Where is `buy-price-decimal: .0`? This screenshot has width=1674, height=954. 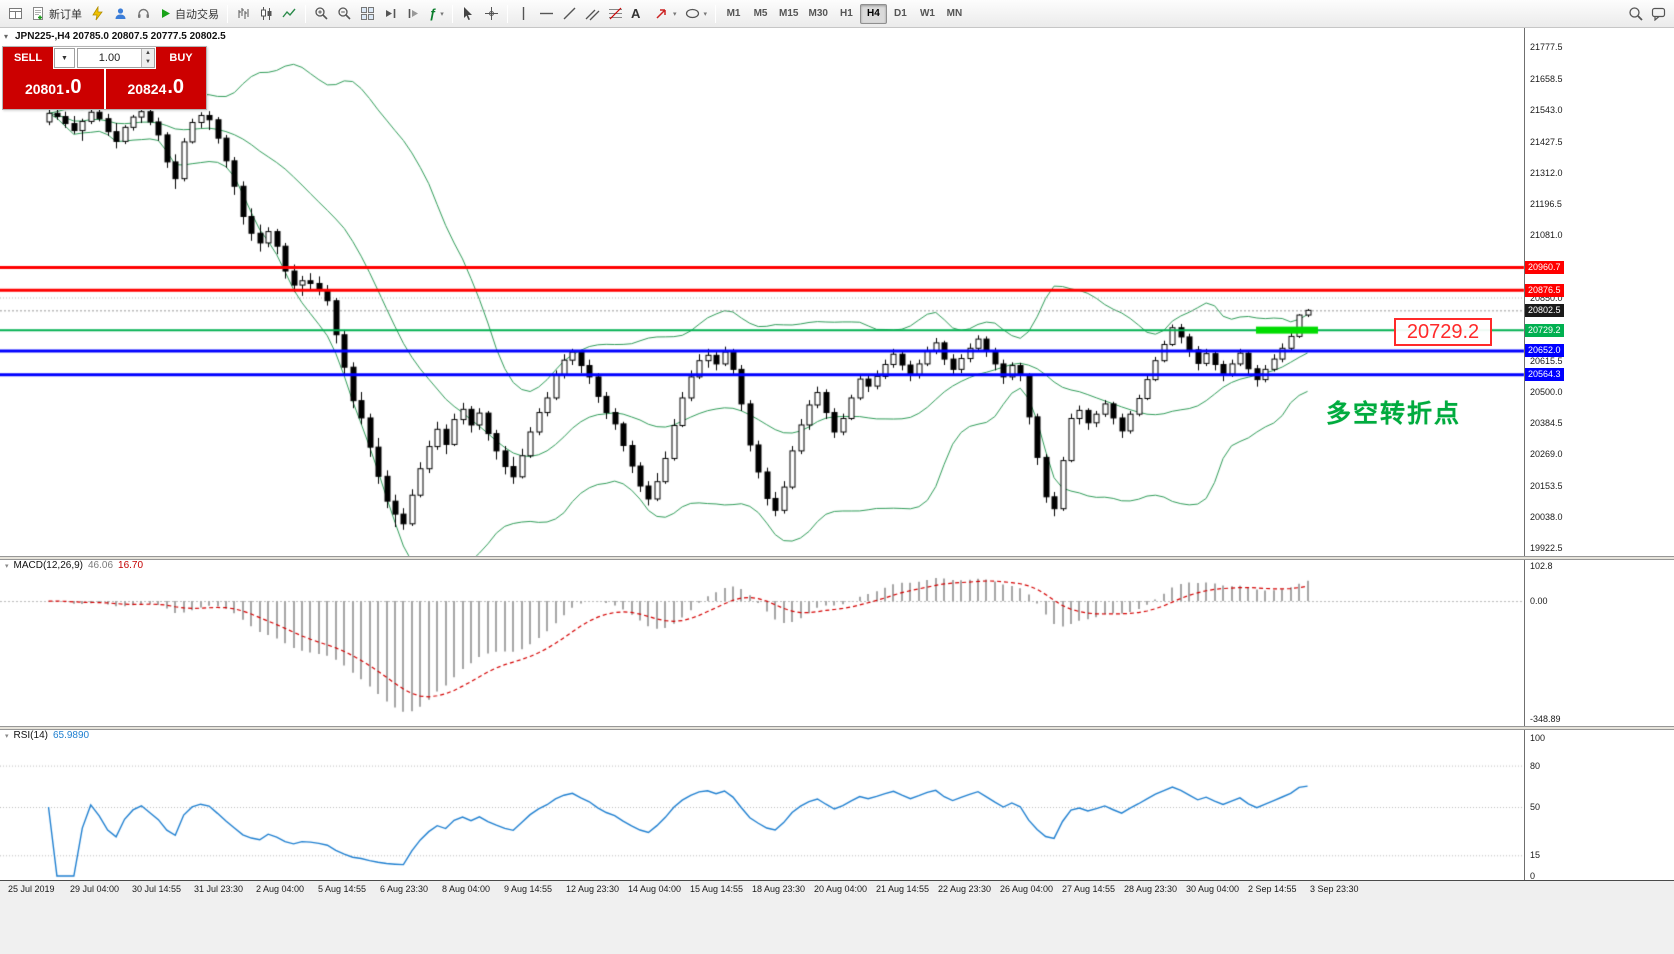 buy-price-decimal: .0 is located at coordinates (176, 86).